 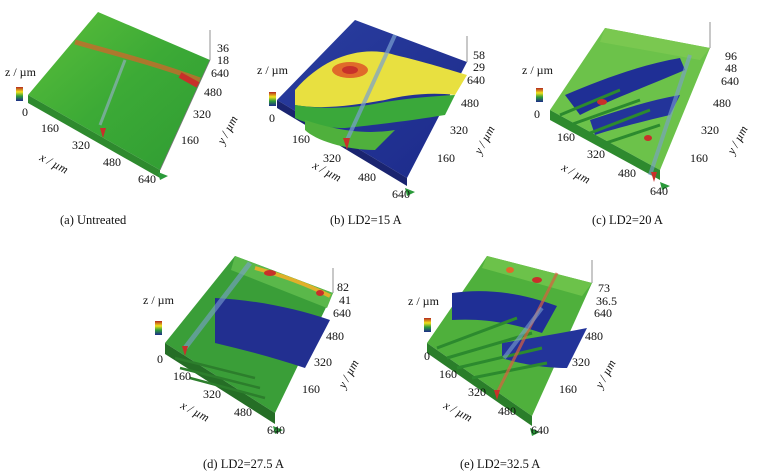 What do you see at coordinates (223, 60) in the screenshot?
I see `z-tick-mid: 18` at bounding box center [223, 60].